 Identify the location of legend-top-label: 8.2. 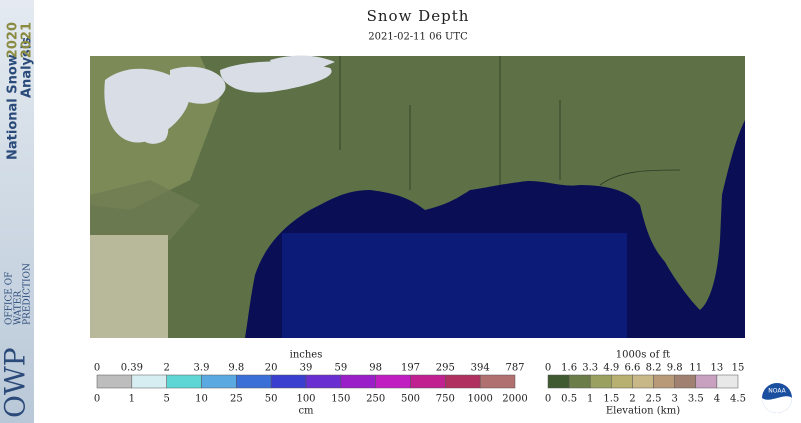
(654, 368).